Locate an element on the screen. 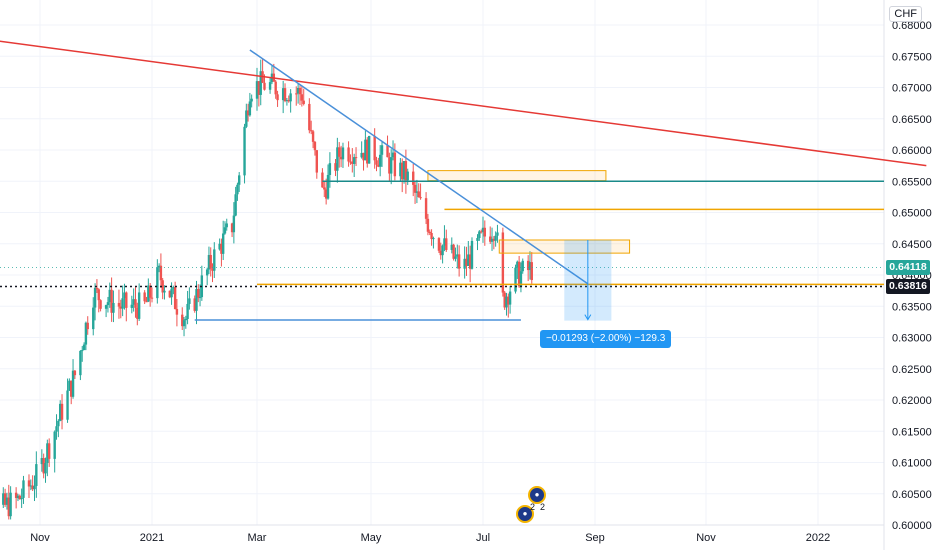 This screenshot has height=550, width=932. y-tick-label: 0.67000 is located at coordinates (912, 89).